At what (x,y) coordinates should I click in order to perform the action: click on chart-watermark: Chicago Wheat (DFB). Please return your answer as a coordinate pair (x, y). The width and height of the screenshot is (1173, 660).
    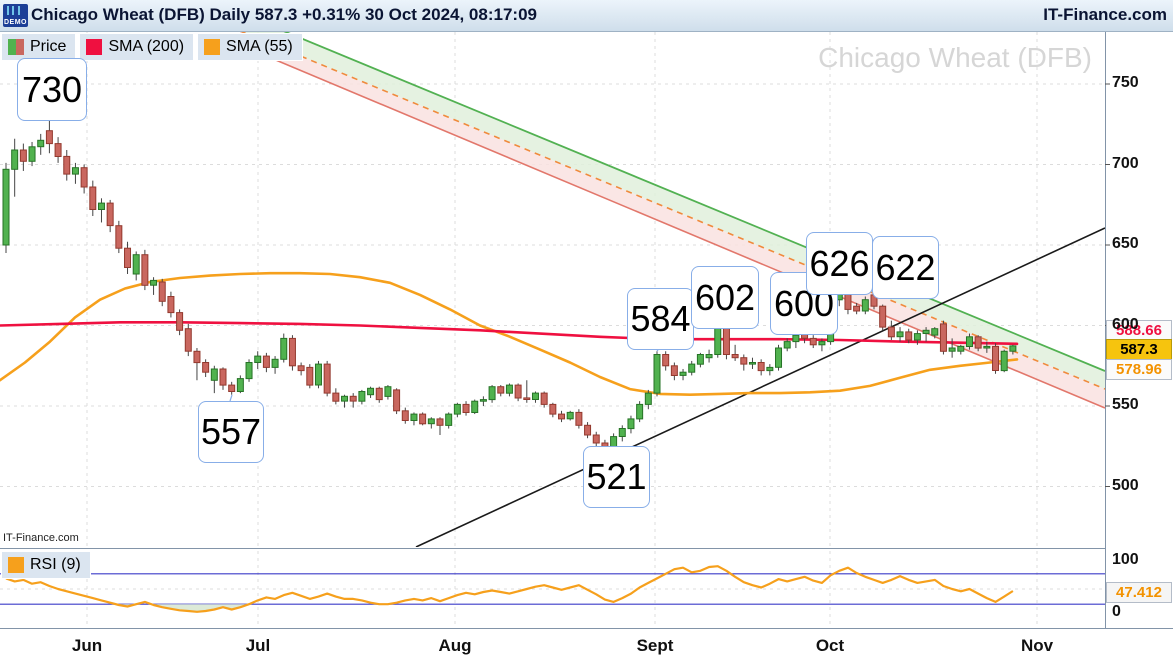
    Looking at the image, I should click on (955, 57).